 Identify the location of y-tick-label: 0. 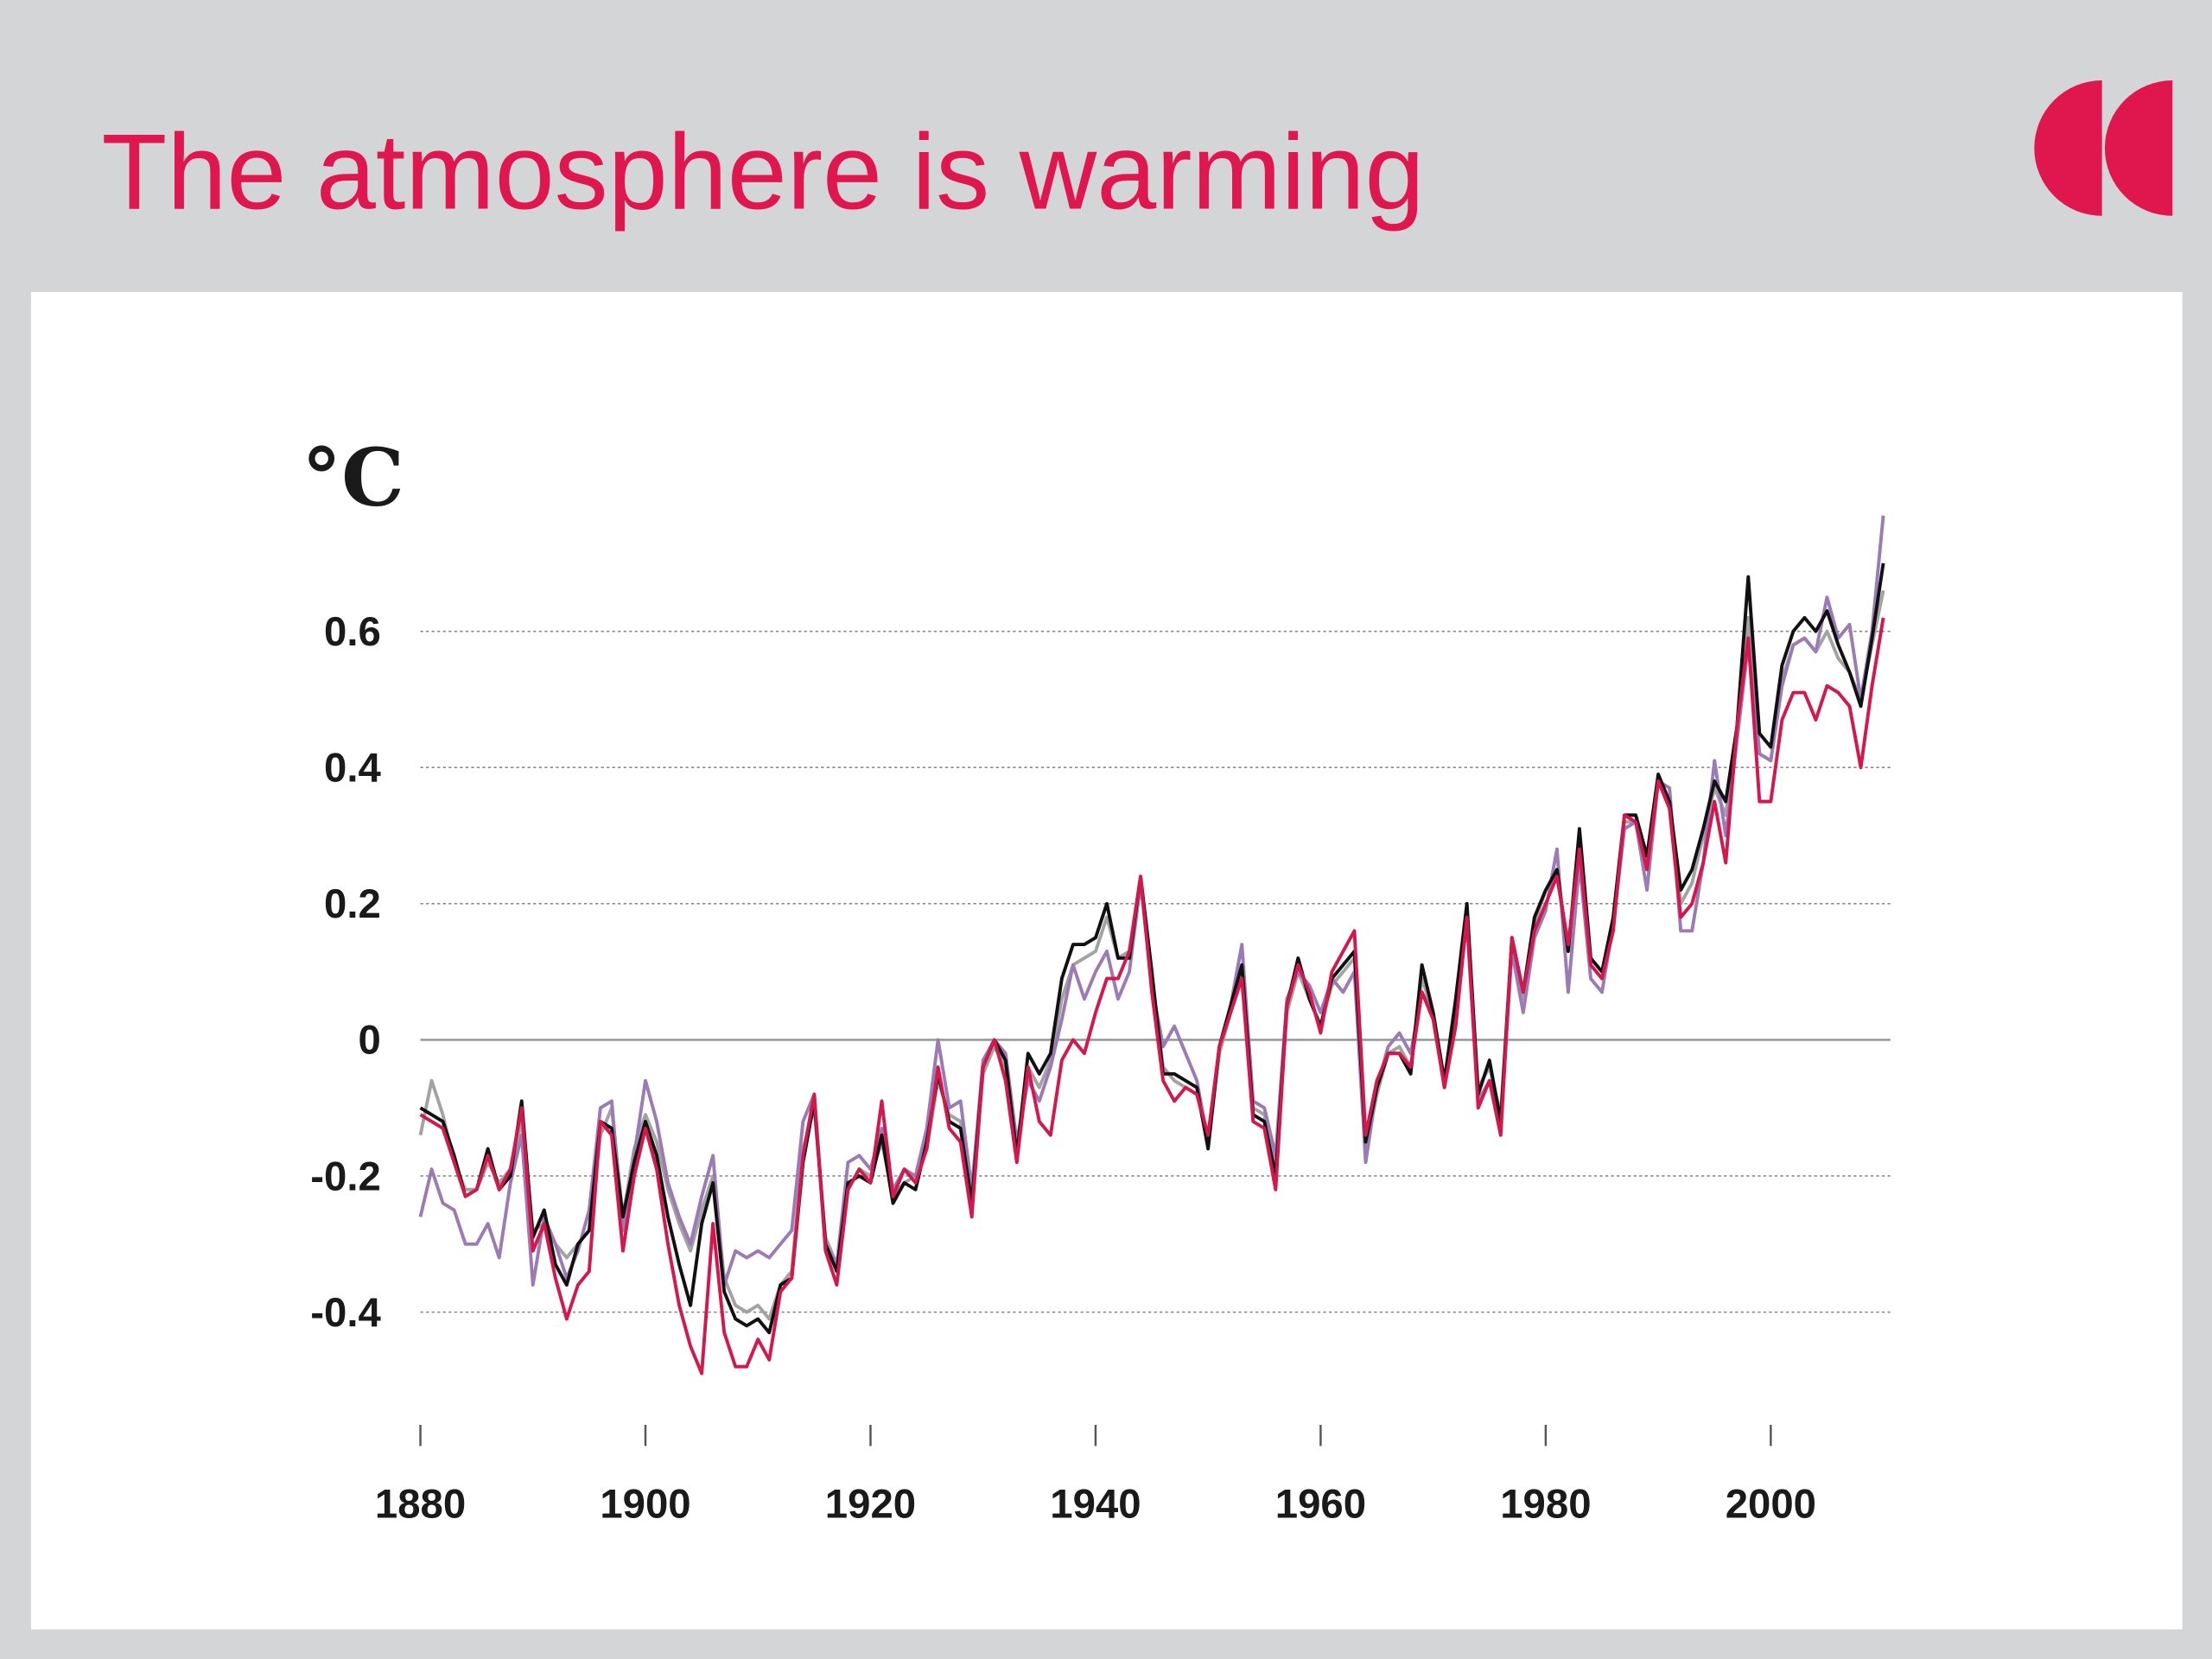
(369, 1041).